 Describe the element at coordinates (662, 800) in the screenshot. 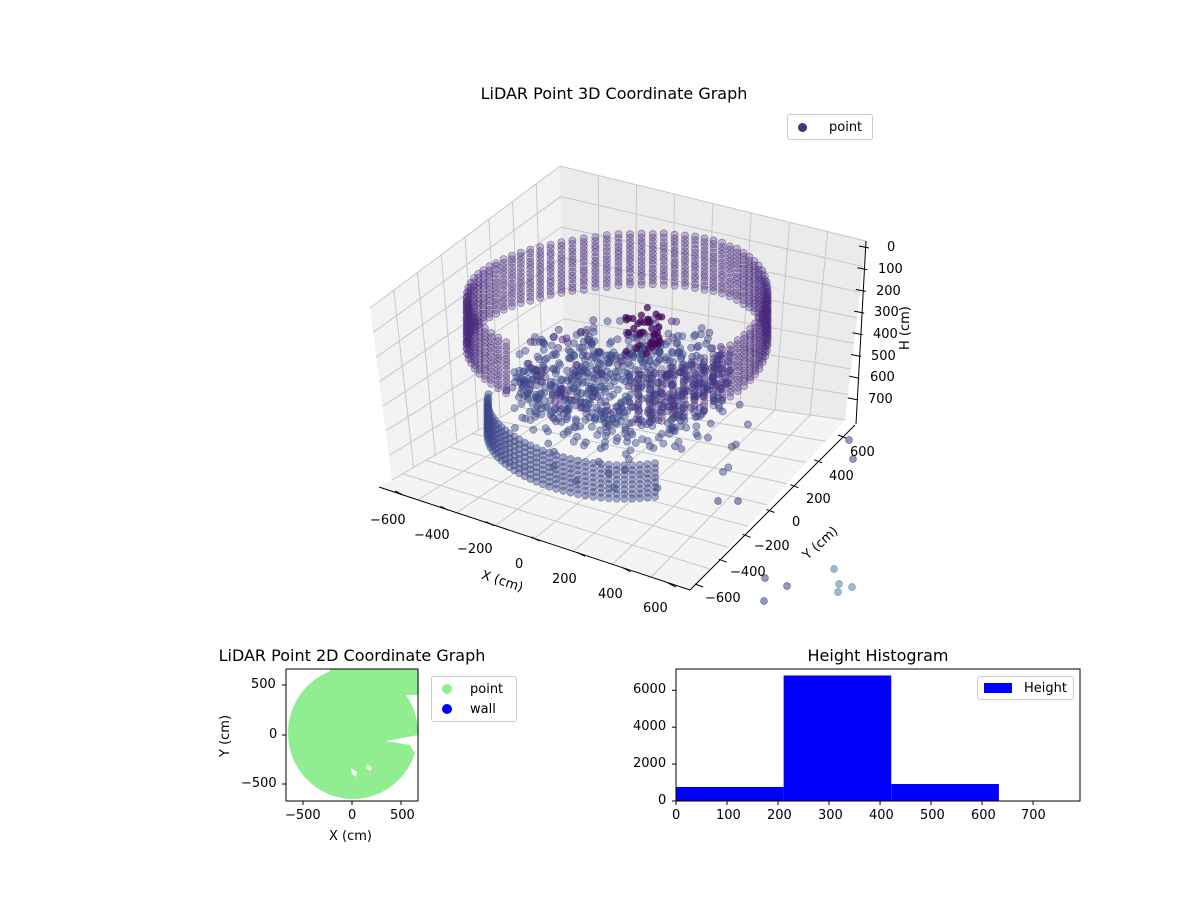

I see `hist-y-tick: 0` at that location.